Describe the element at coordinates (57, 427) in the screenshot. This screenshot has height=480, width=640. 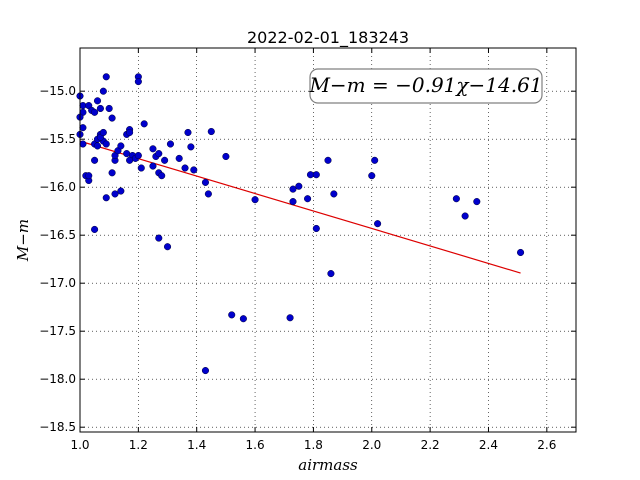
I see `y-tick-label: −18.5` at that location.